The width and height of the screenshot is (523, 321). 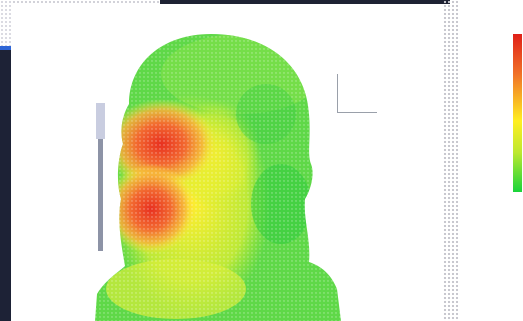 What do you see at coordinates (5, 48) in the screenshot?
I see `left-sidebar-accent` at bounding box center [5, 48].